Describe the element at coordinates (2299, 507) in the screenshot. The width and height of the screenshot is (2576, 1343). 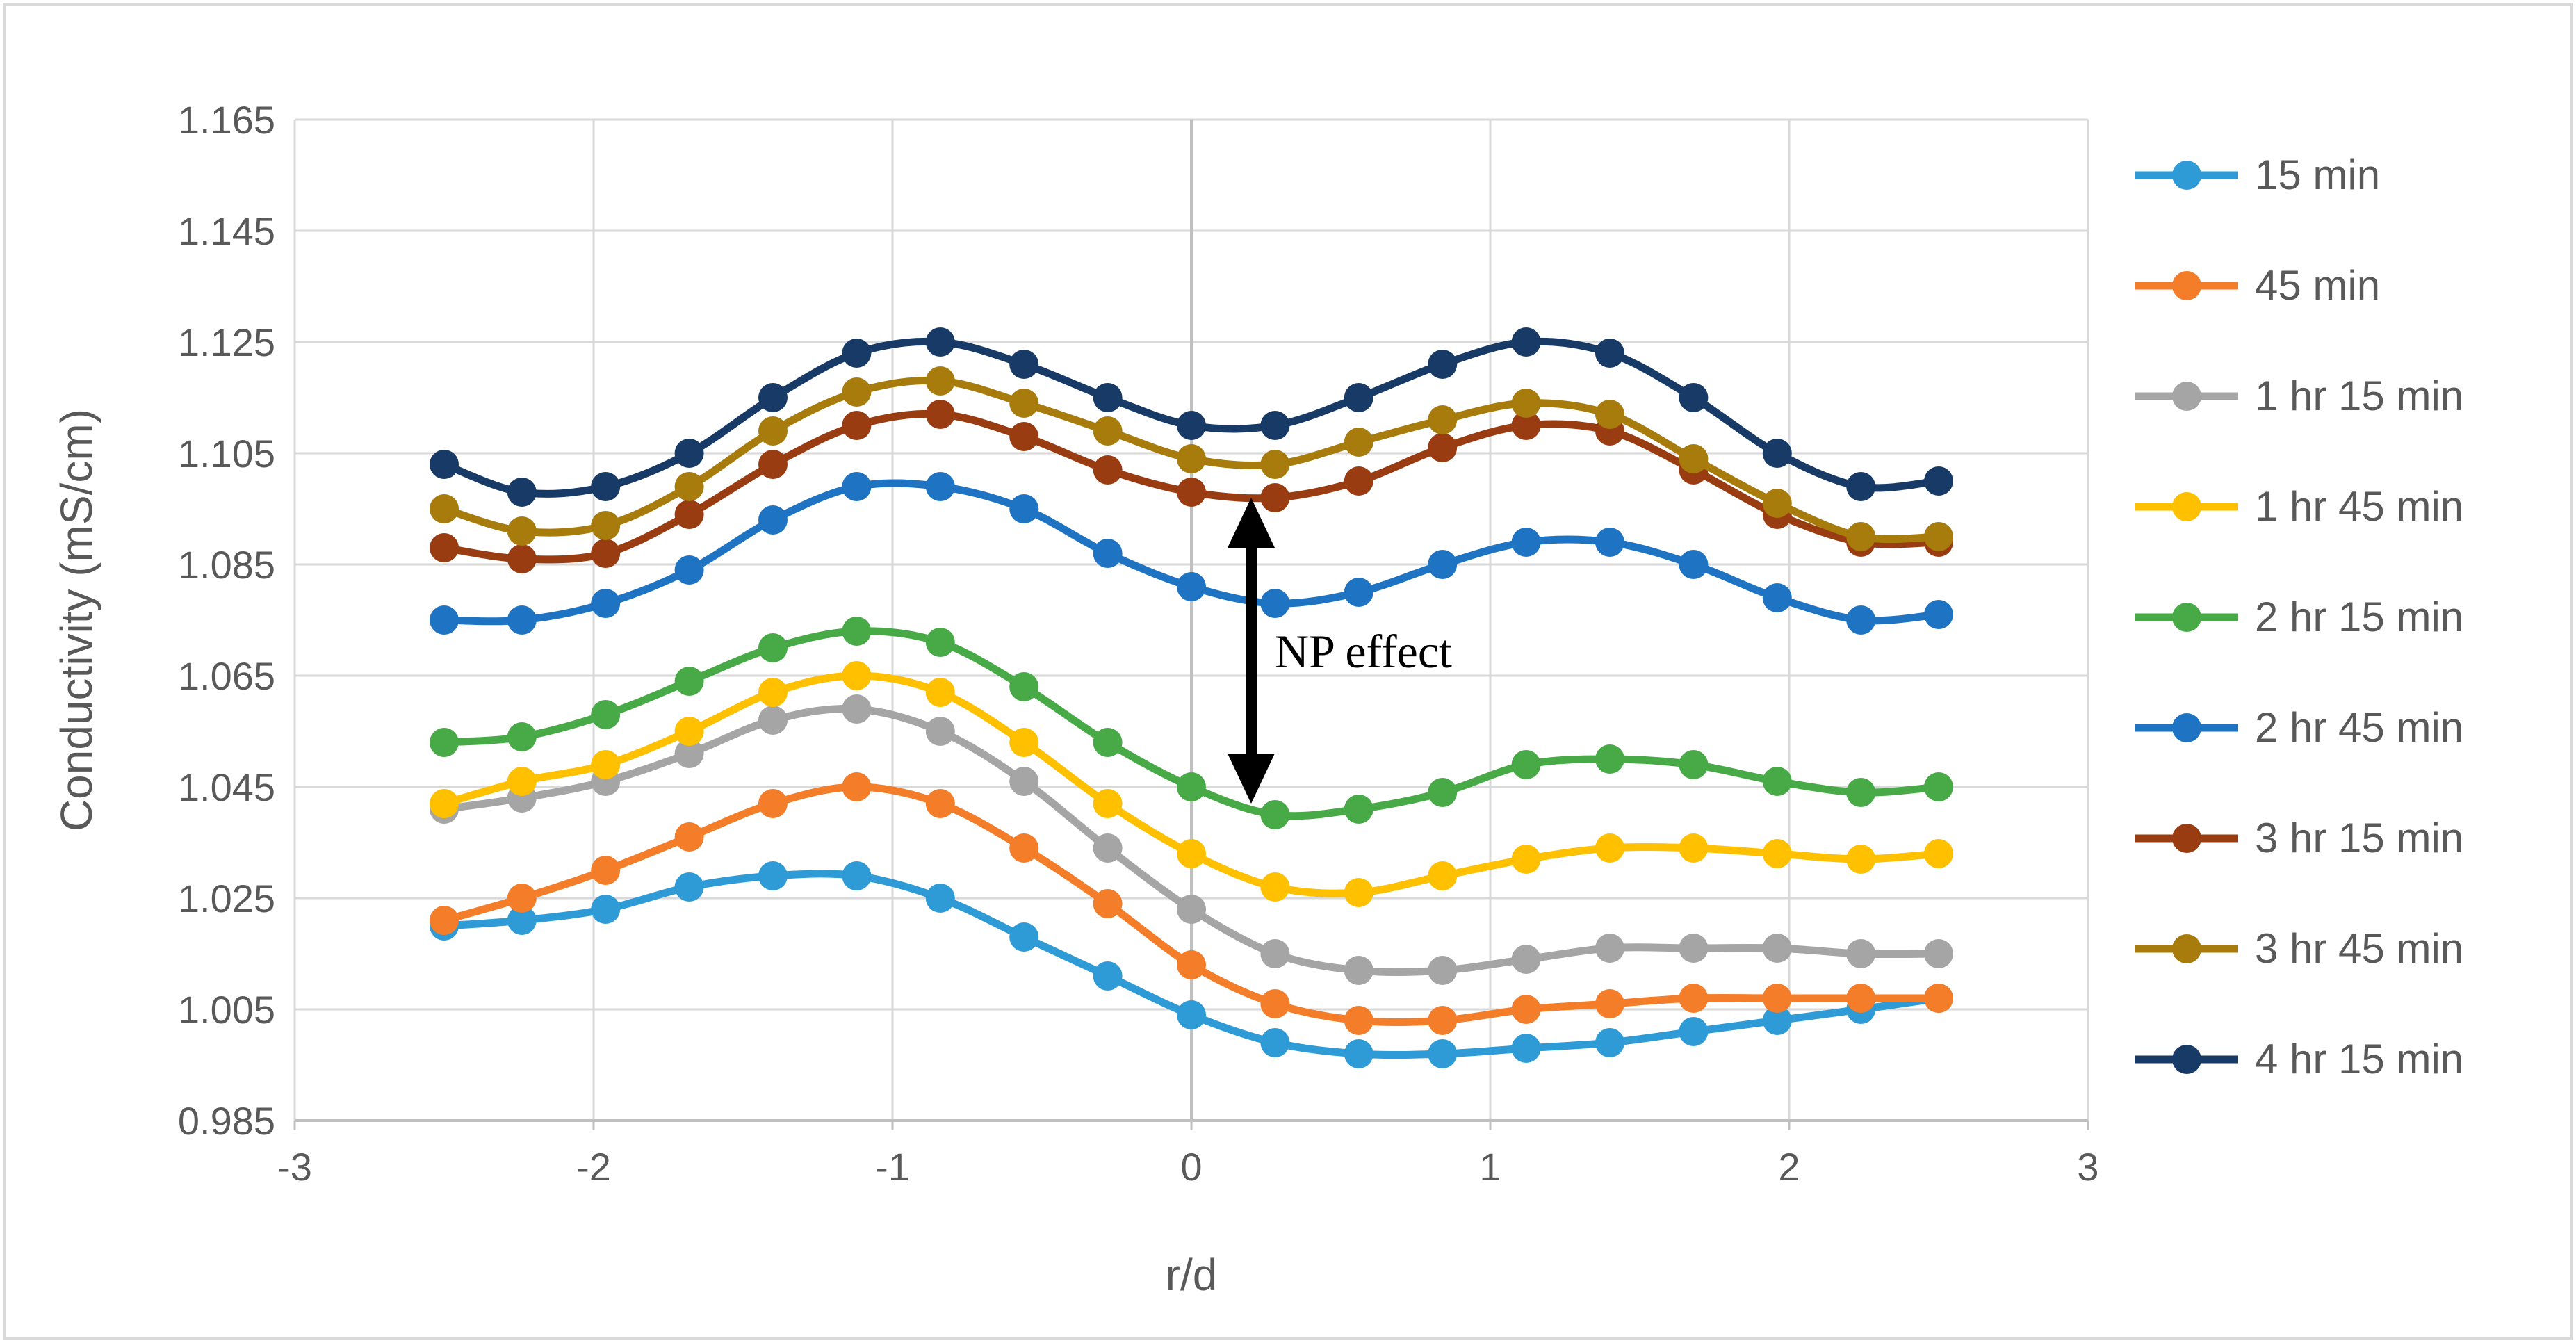
I see `legend-item: 1 hr 45 min` at that location.